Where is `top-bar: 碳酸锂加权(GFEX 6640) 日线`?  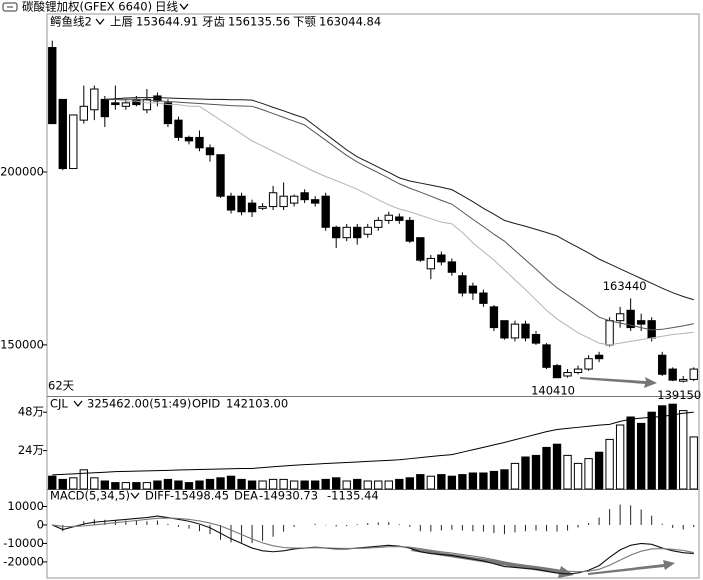
top-bar: 碳酸锂加权(GFEX 6640) 日线 is located at coordinates (95, 7).